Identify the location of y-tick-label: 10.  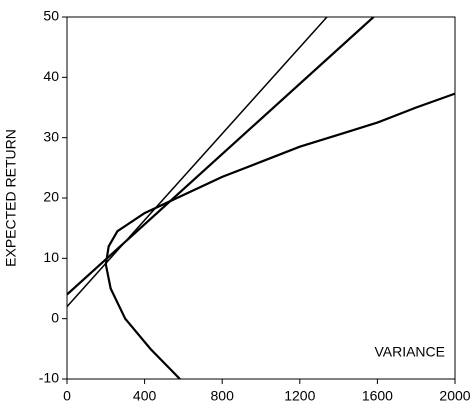
(51, 257).